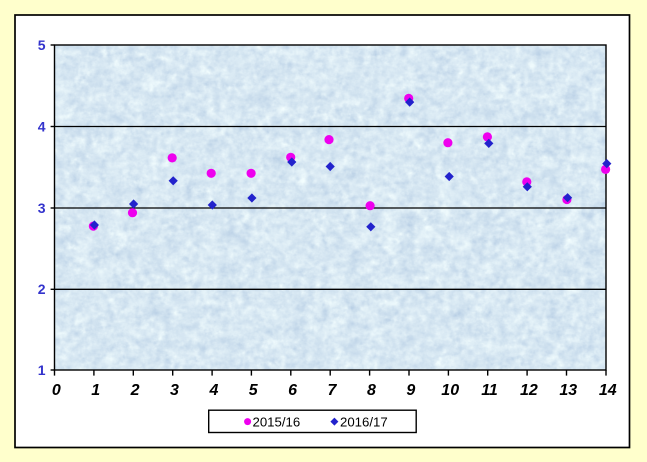 Image resolution: width=647 pixels, height=462 pixels. What do you see at coordinates (292, 390) in the screenshot?
I see `svg-text: 6` at bounding box center [292, 390].